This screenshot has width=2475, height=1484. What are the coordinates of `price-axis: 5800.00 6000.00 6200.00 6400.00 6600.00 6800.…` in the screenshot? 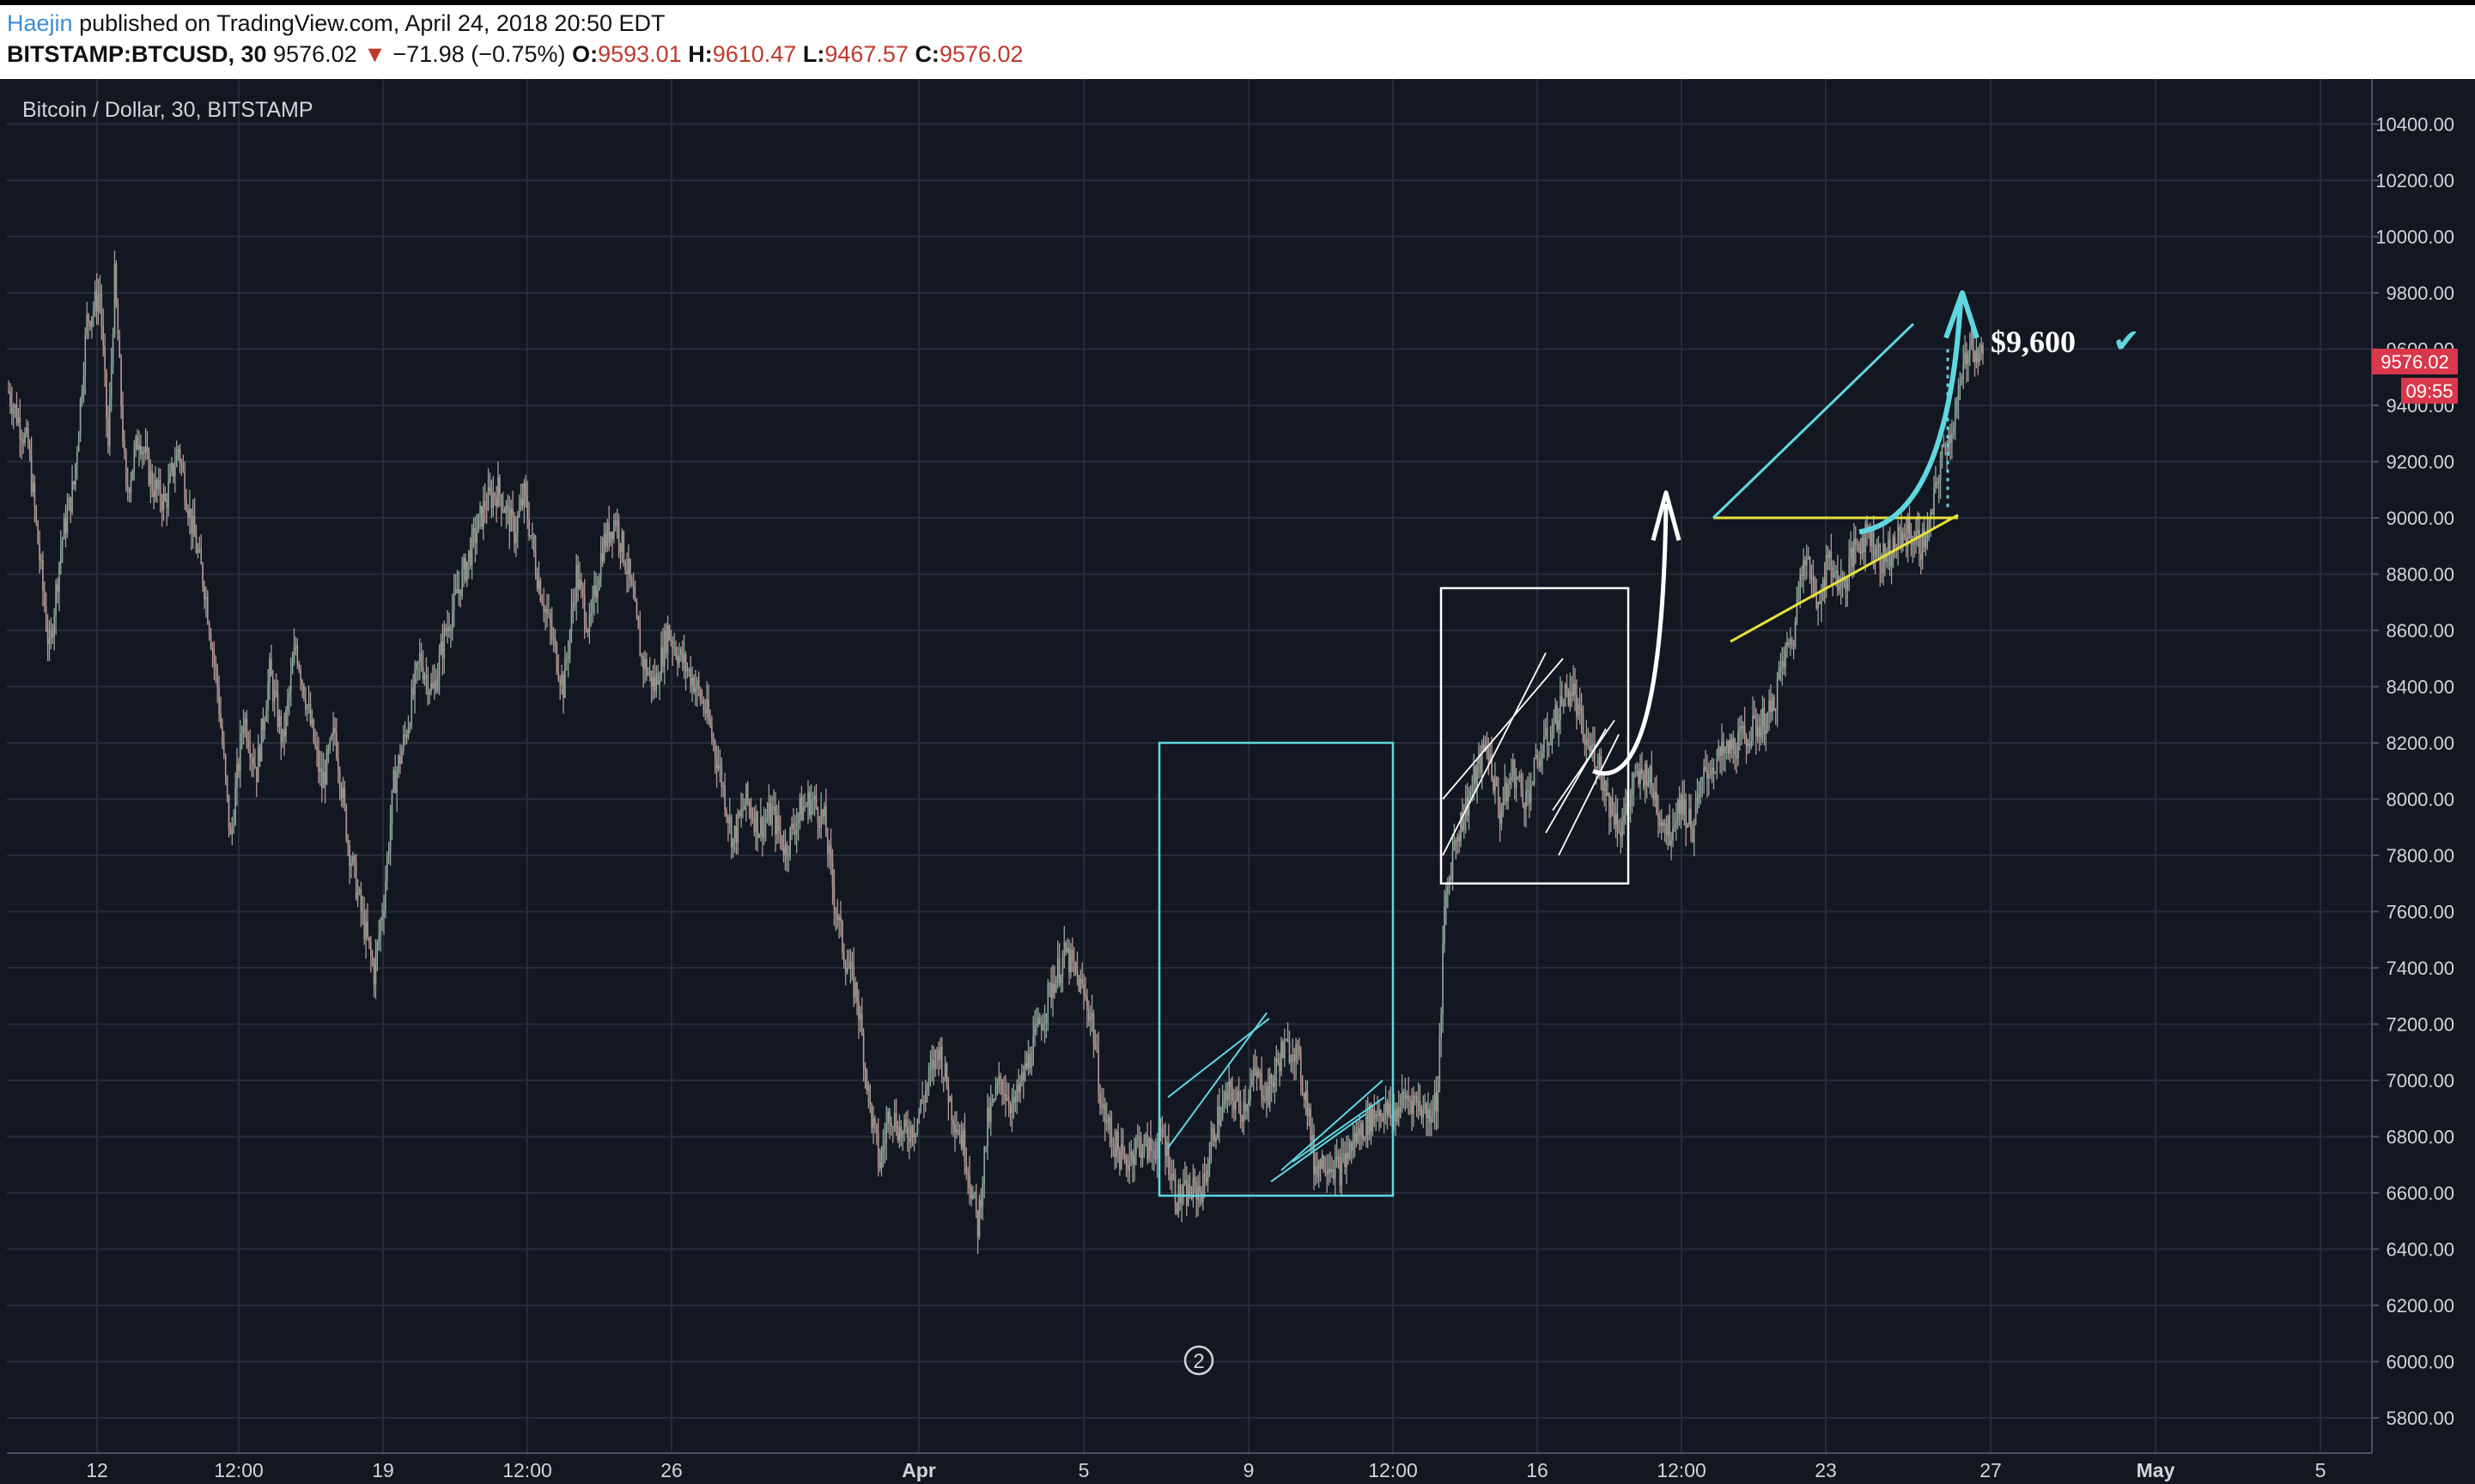 It's located at (2413, 772).